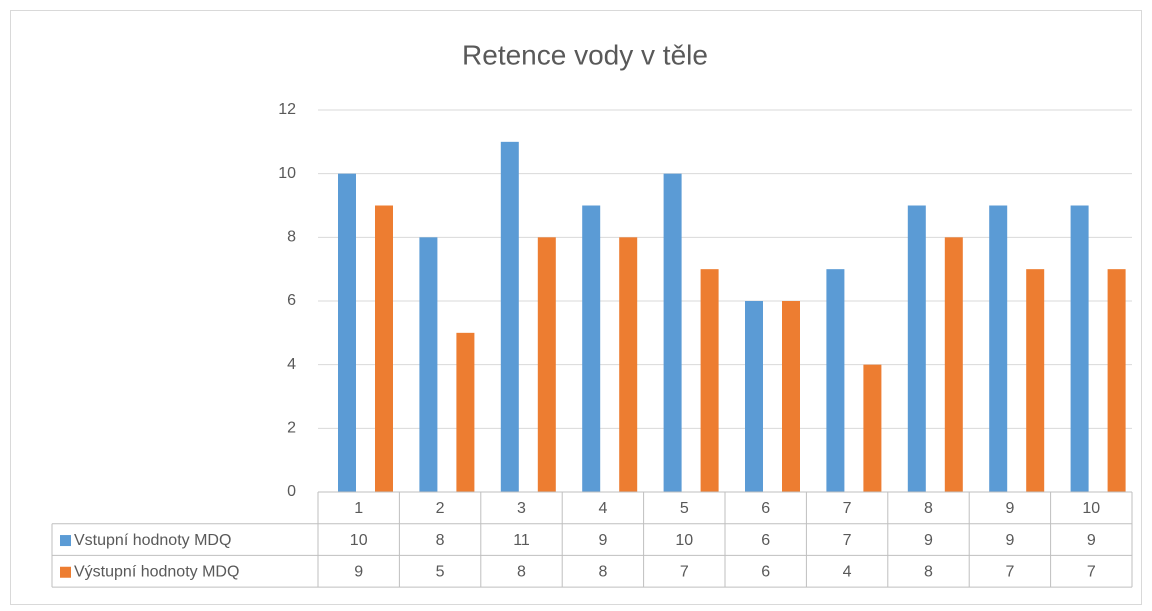 The image size is (1152, 611). Describe the element at coordinates (521, 540) in the screenshot. I see `table-value: 11` at that location.